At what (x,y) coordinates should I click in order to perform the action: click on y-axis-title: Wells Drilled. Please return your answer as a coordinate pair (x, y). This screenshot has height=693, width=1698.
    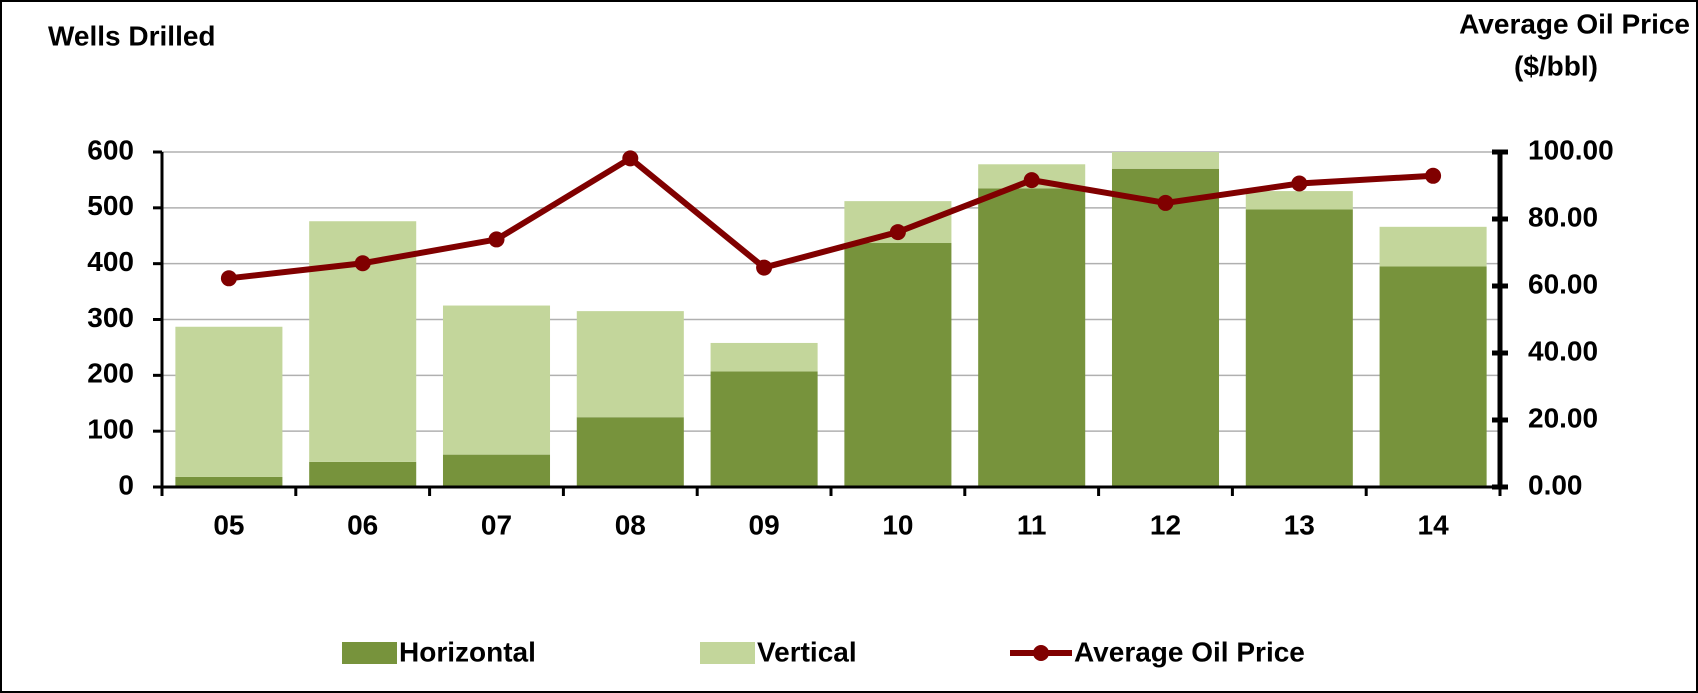
    Looking at the image, I should click on (132, 35).